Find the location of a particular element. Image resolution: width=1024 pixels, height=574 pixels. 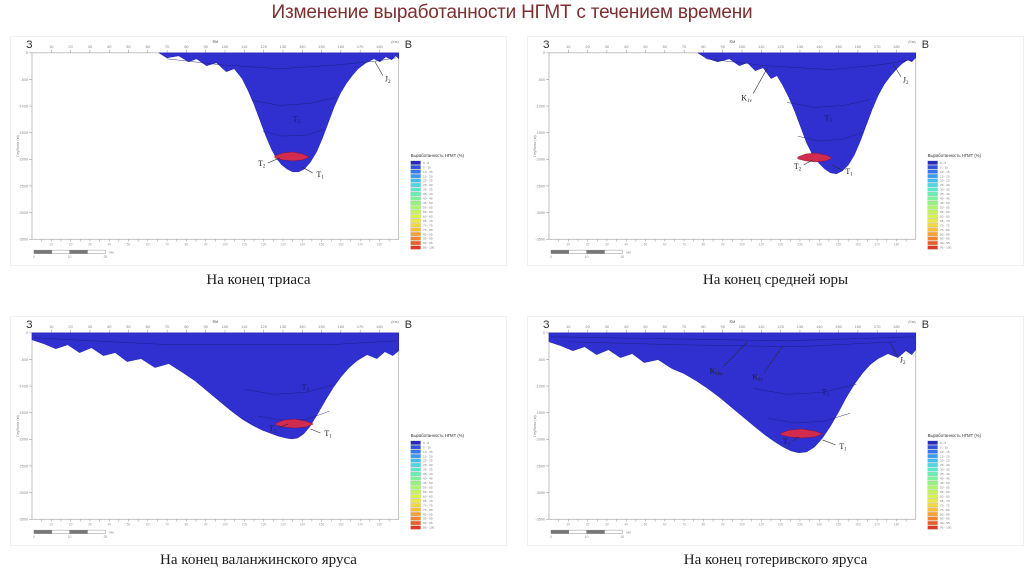

east-label: В is located at coordinates (925, 45).